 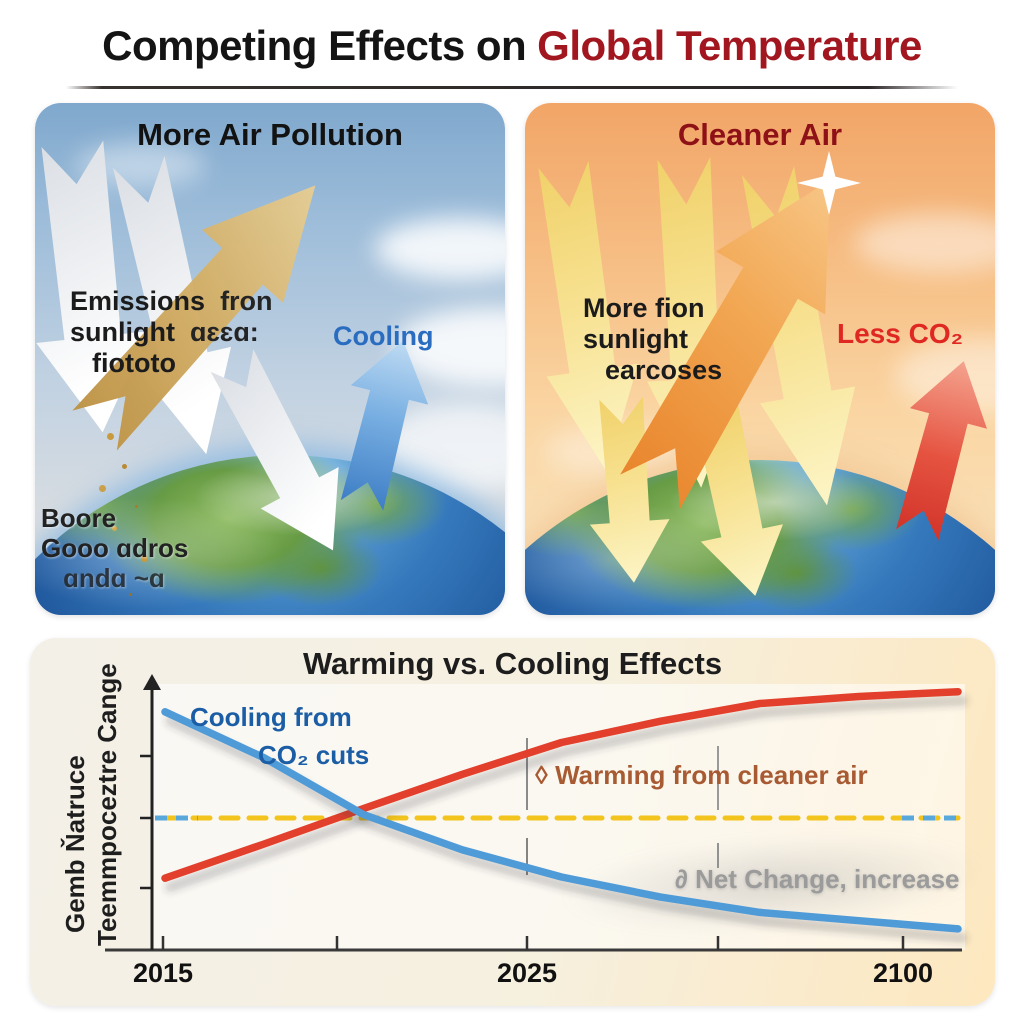 I want to click on emissions-label-line2: sunlight, so click(x=122, y=332).